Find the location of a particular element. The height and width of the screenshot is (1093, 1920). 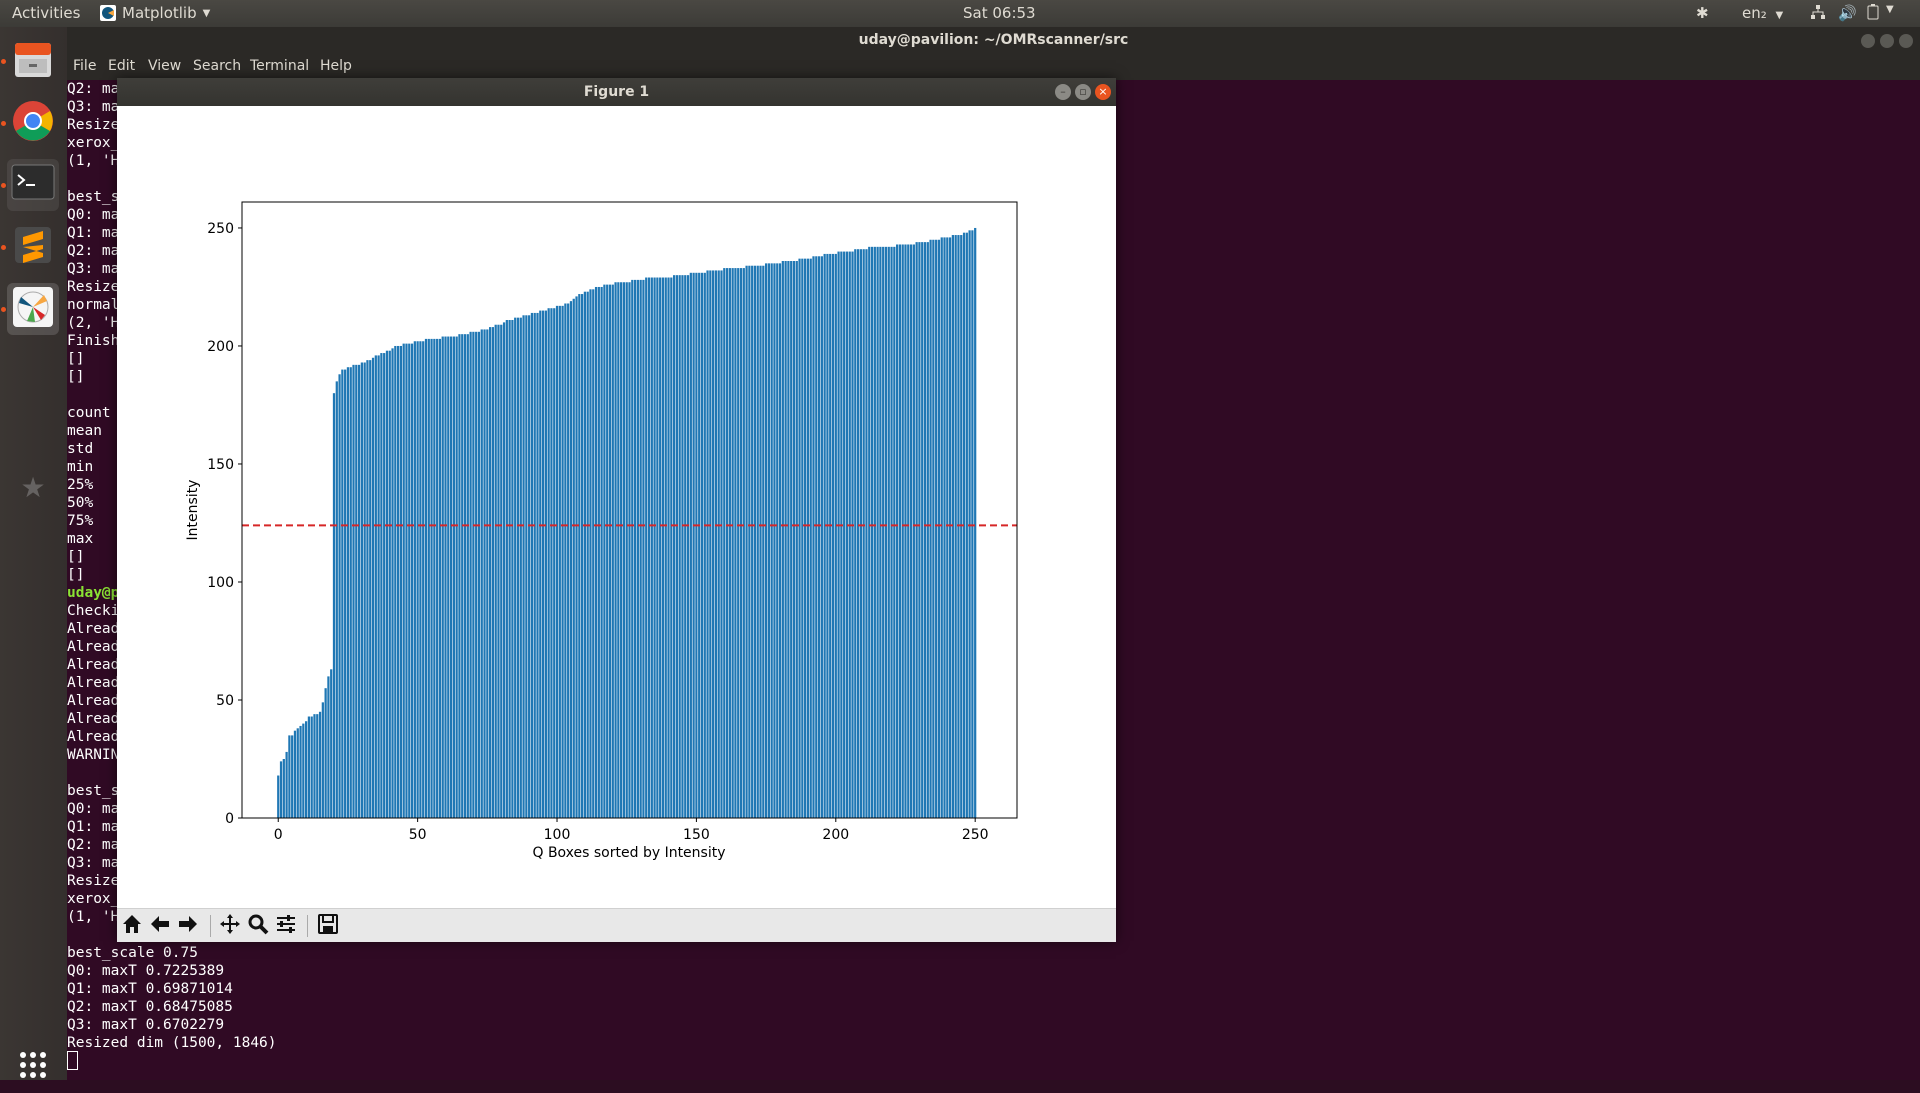

network-icon is located at coordinates (1818, 14).